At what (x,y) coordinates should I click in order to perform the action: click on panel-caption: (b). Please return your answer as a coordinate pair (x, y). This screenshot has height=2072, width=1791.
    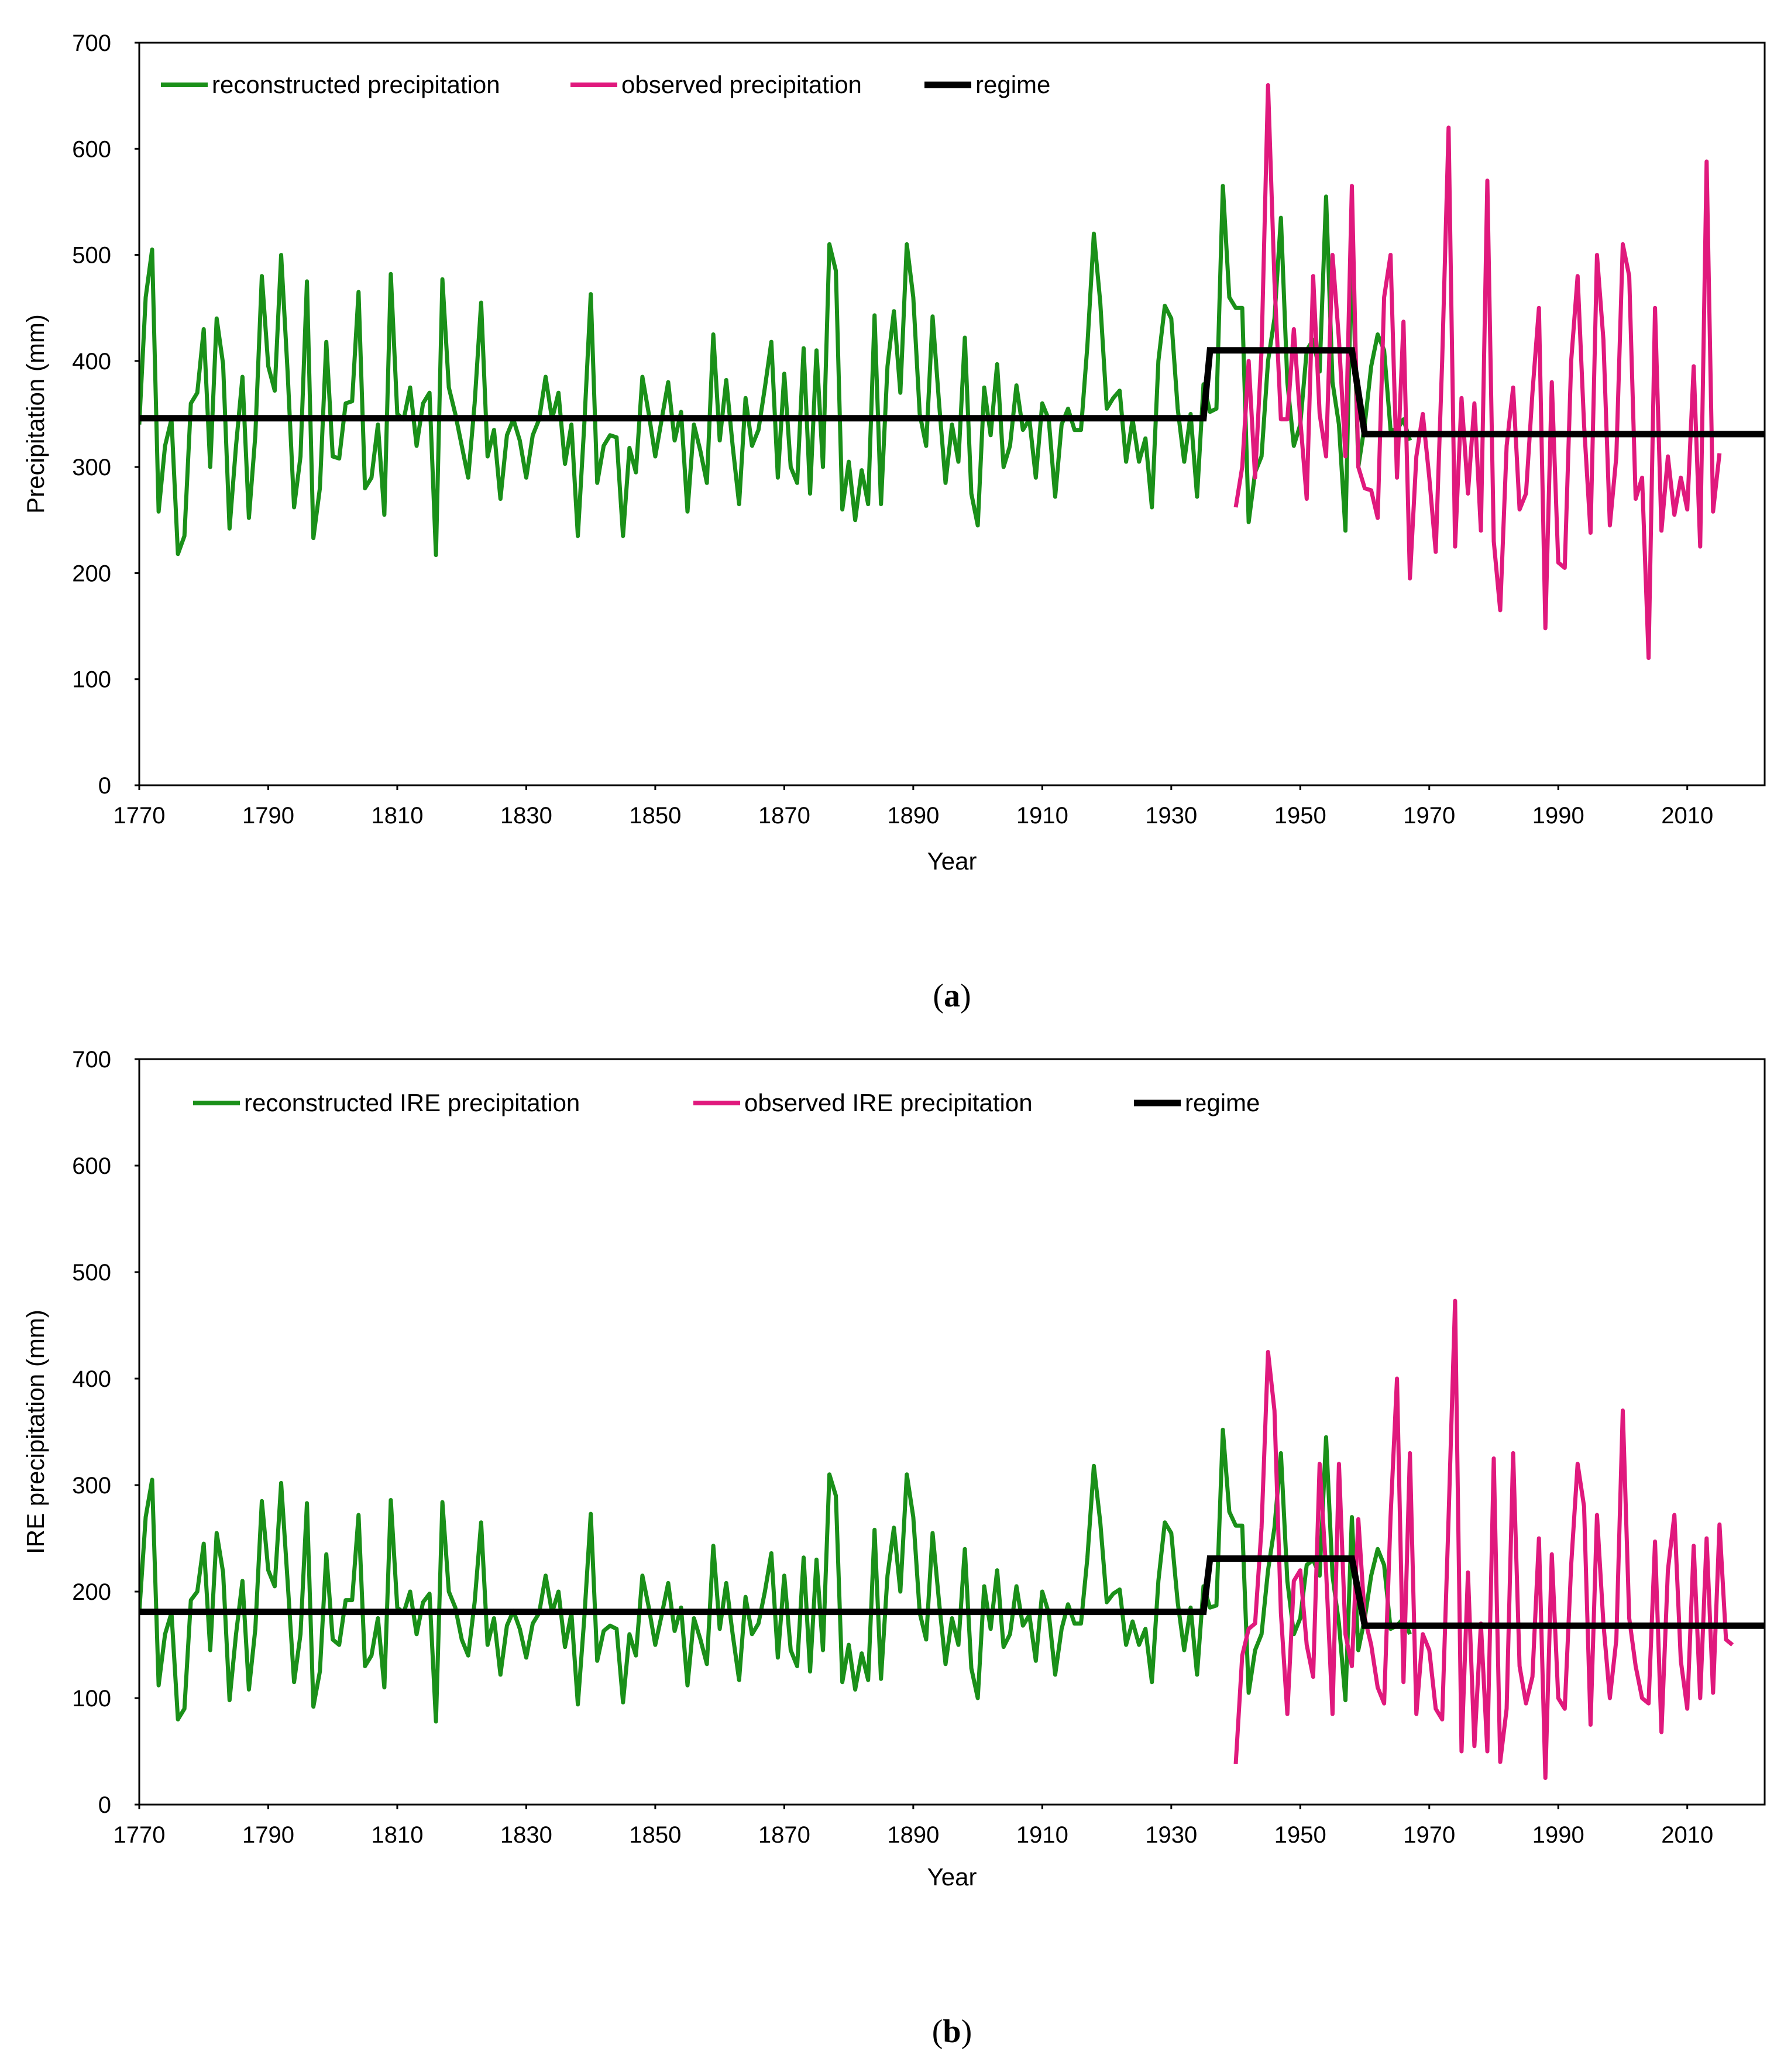
    Looking at the image, I should click on (952, 2031).